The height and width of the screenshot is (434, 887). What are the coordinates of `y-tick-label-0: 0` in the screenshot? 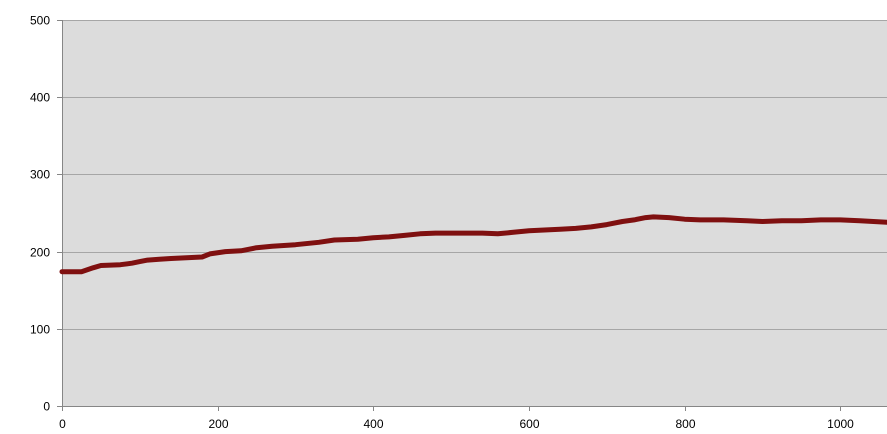 It's located at (46, 407).